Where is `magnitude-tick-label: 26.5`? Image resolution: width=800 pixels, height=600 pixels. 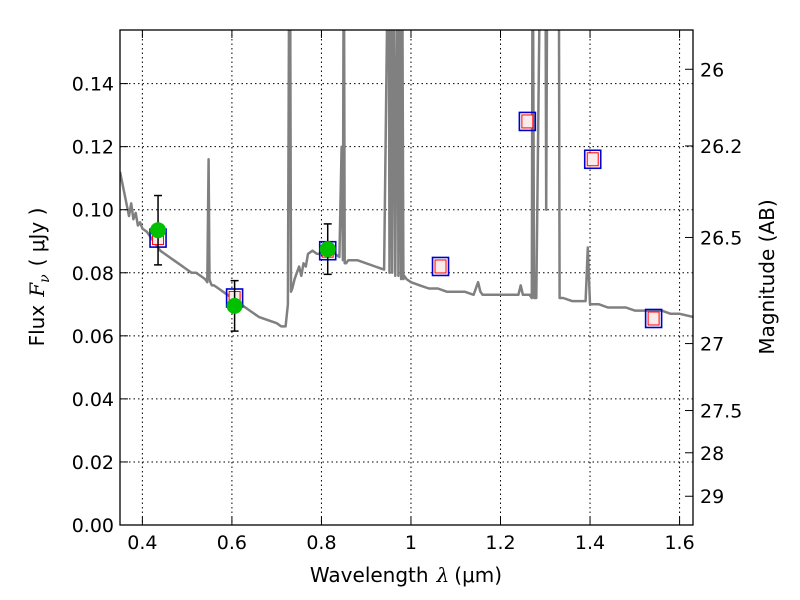 magnitude-tick-label: 26.5 is located at coordinates (721, 238).